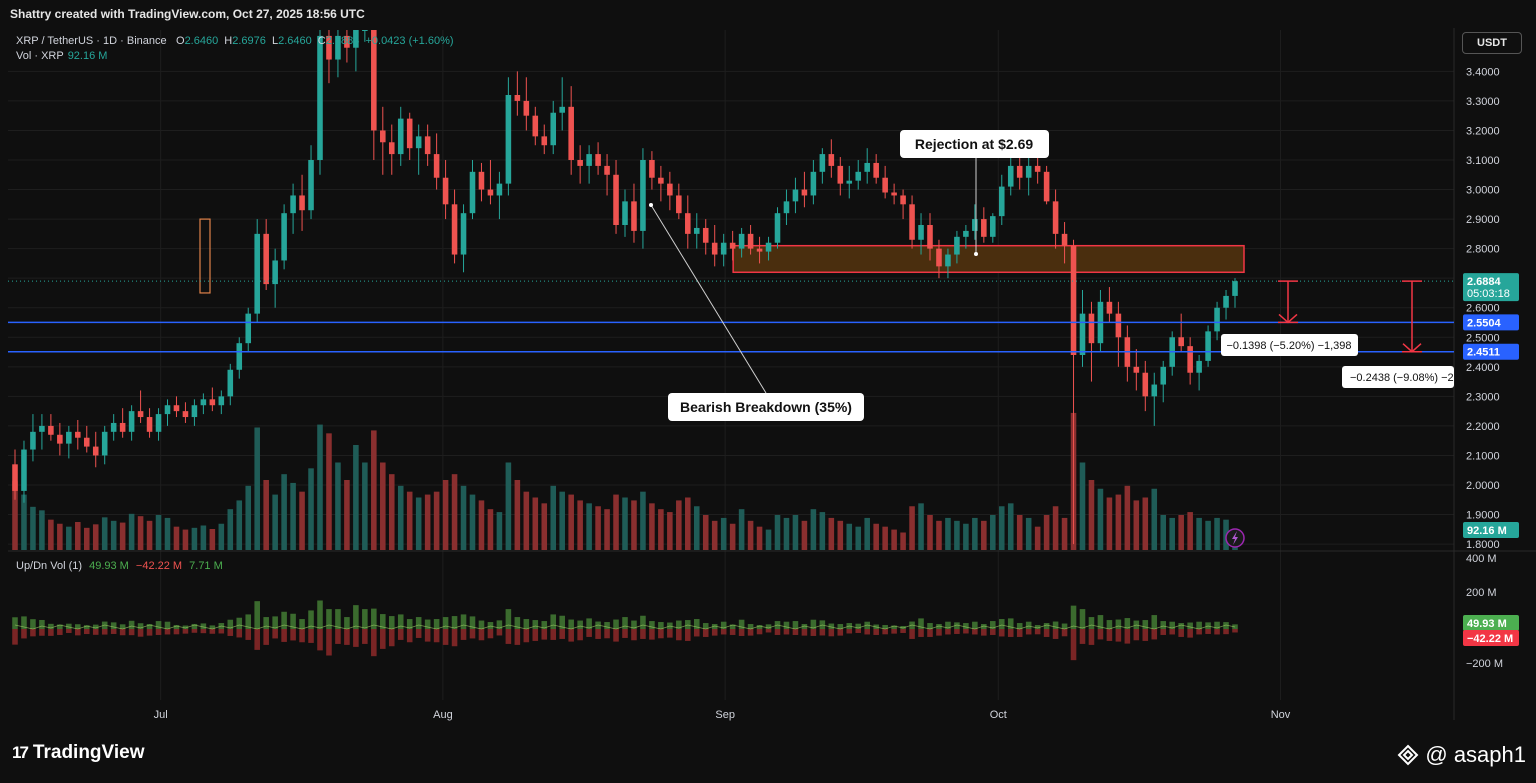 The height and width of the screenshot is (783, 1536). I want to click on breakdown-callout, so click(766, 407).